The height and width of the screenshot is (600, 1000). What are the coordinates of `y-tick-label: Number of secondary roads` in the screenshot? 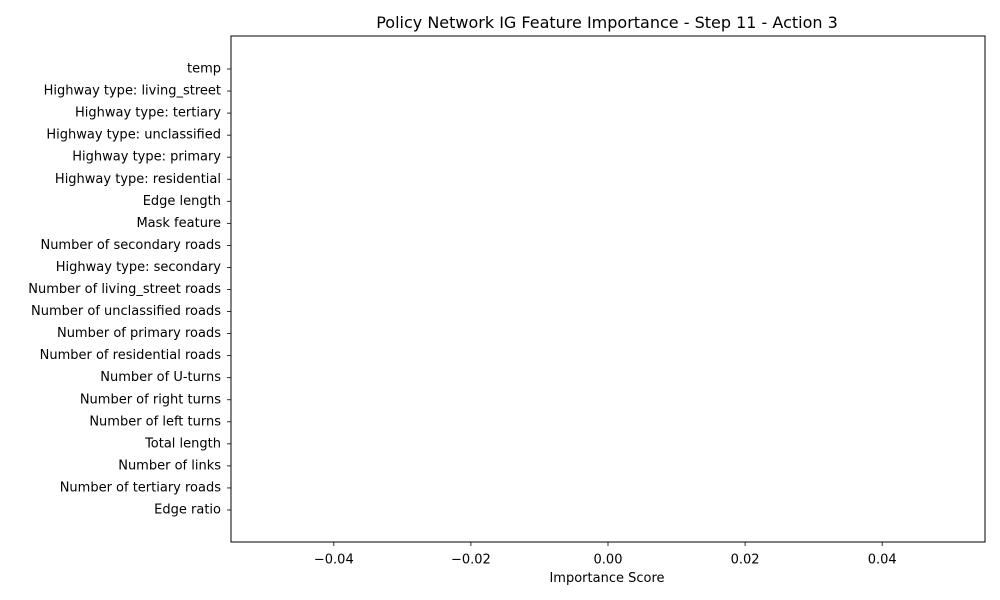 It's located at (130, 245).